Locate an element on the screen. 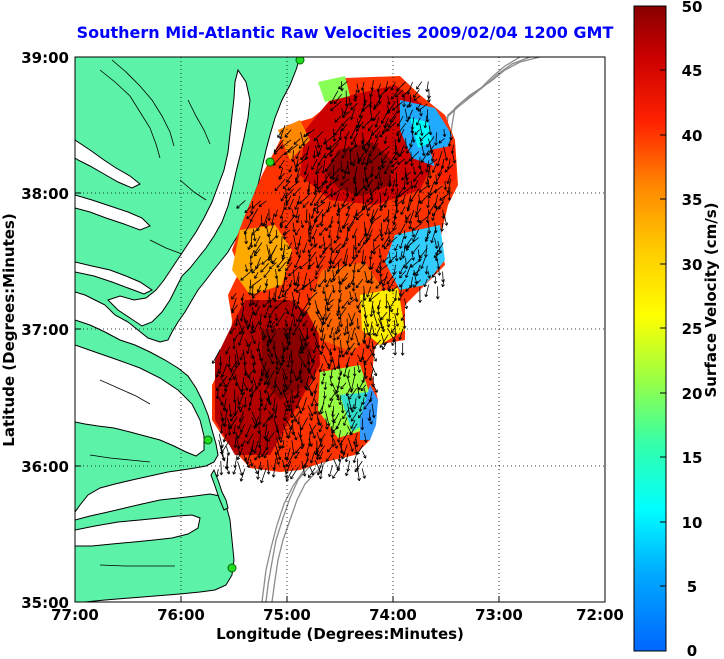  colorbar-tick-label: 5 is located at coordinates (692, 587).